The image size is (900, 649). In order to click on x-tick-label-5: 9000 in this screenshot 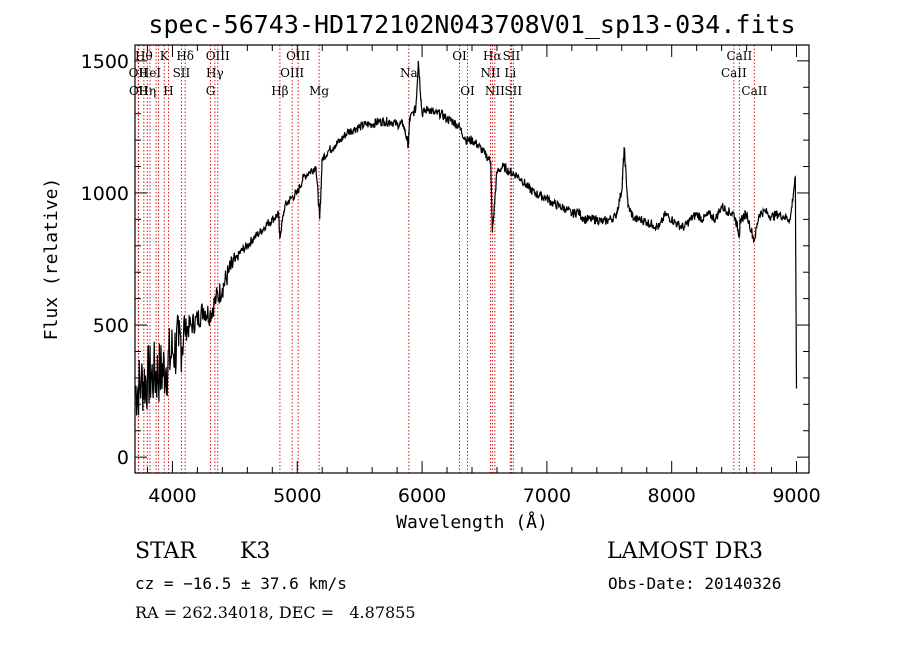, I will do `click(796, 496)`.